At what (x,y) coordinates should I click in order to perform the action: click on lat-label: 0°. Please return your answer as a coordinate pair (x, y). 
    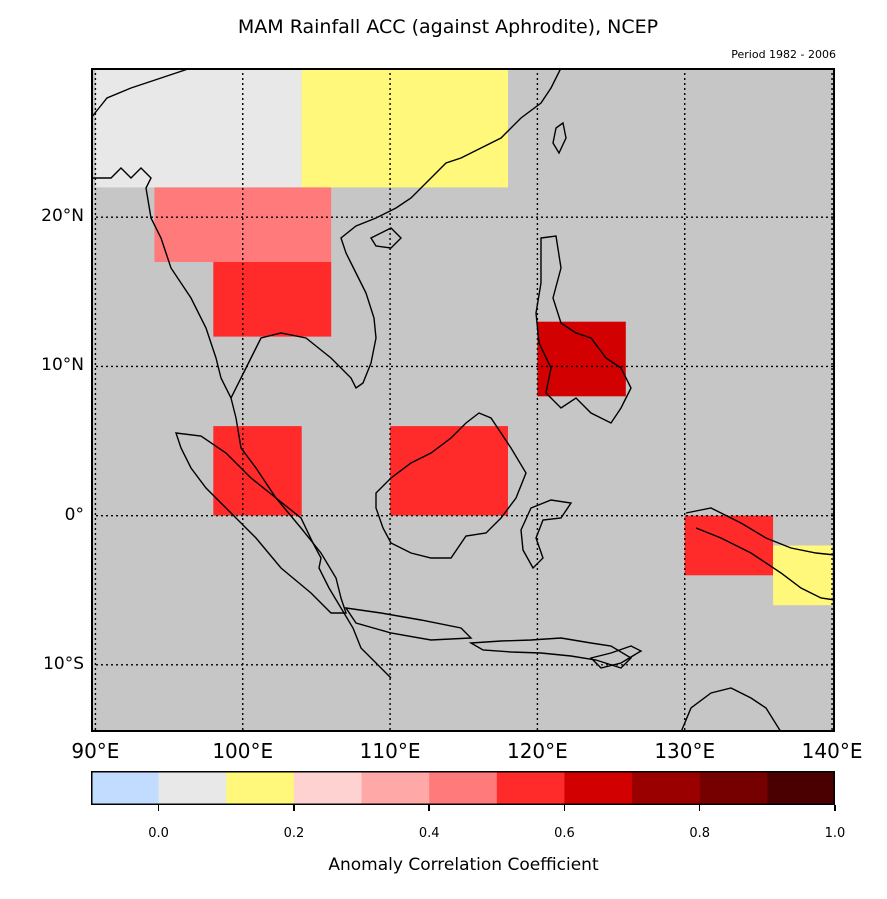
    Looking at the image, I should click on (74, 514).